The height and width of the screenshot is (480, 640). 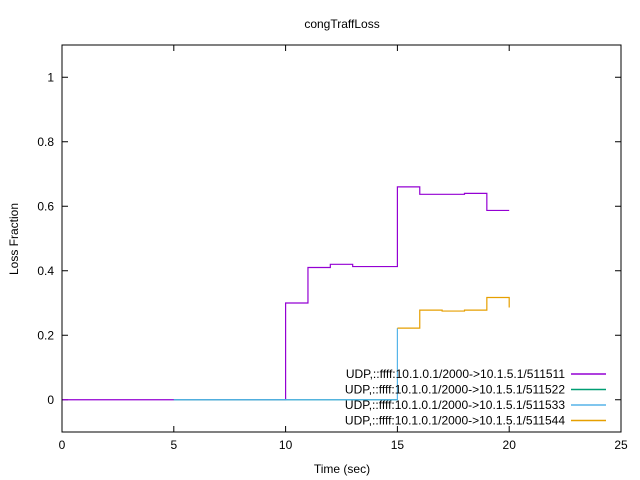 I want to click on y-tick-label: 0.2, so click(x=45, y=335).